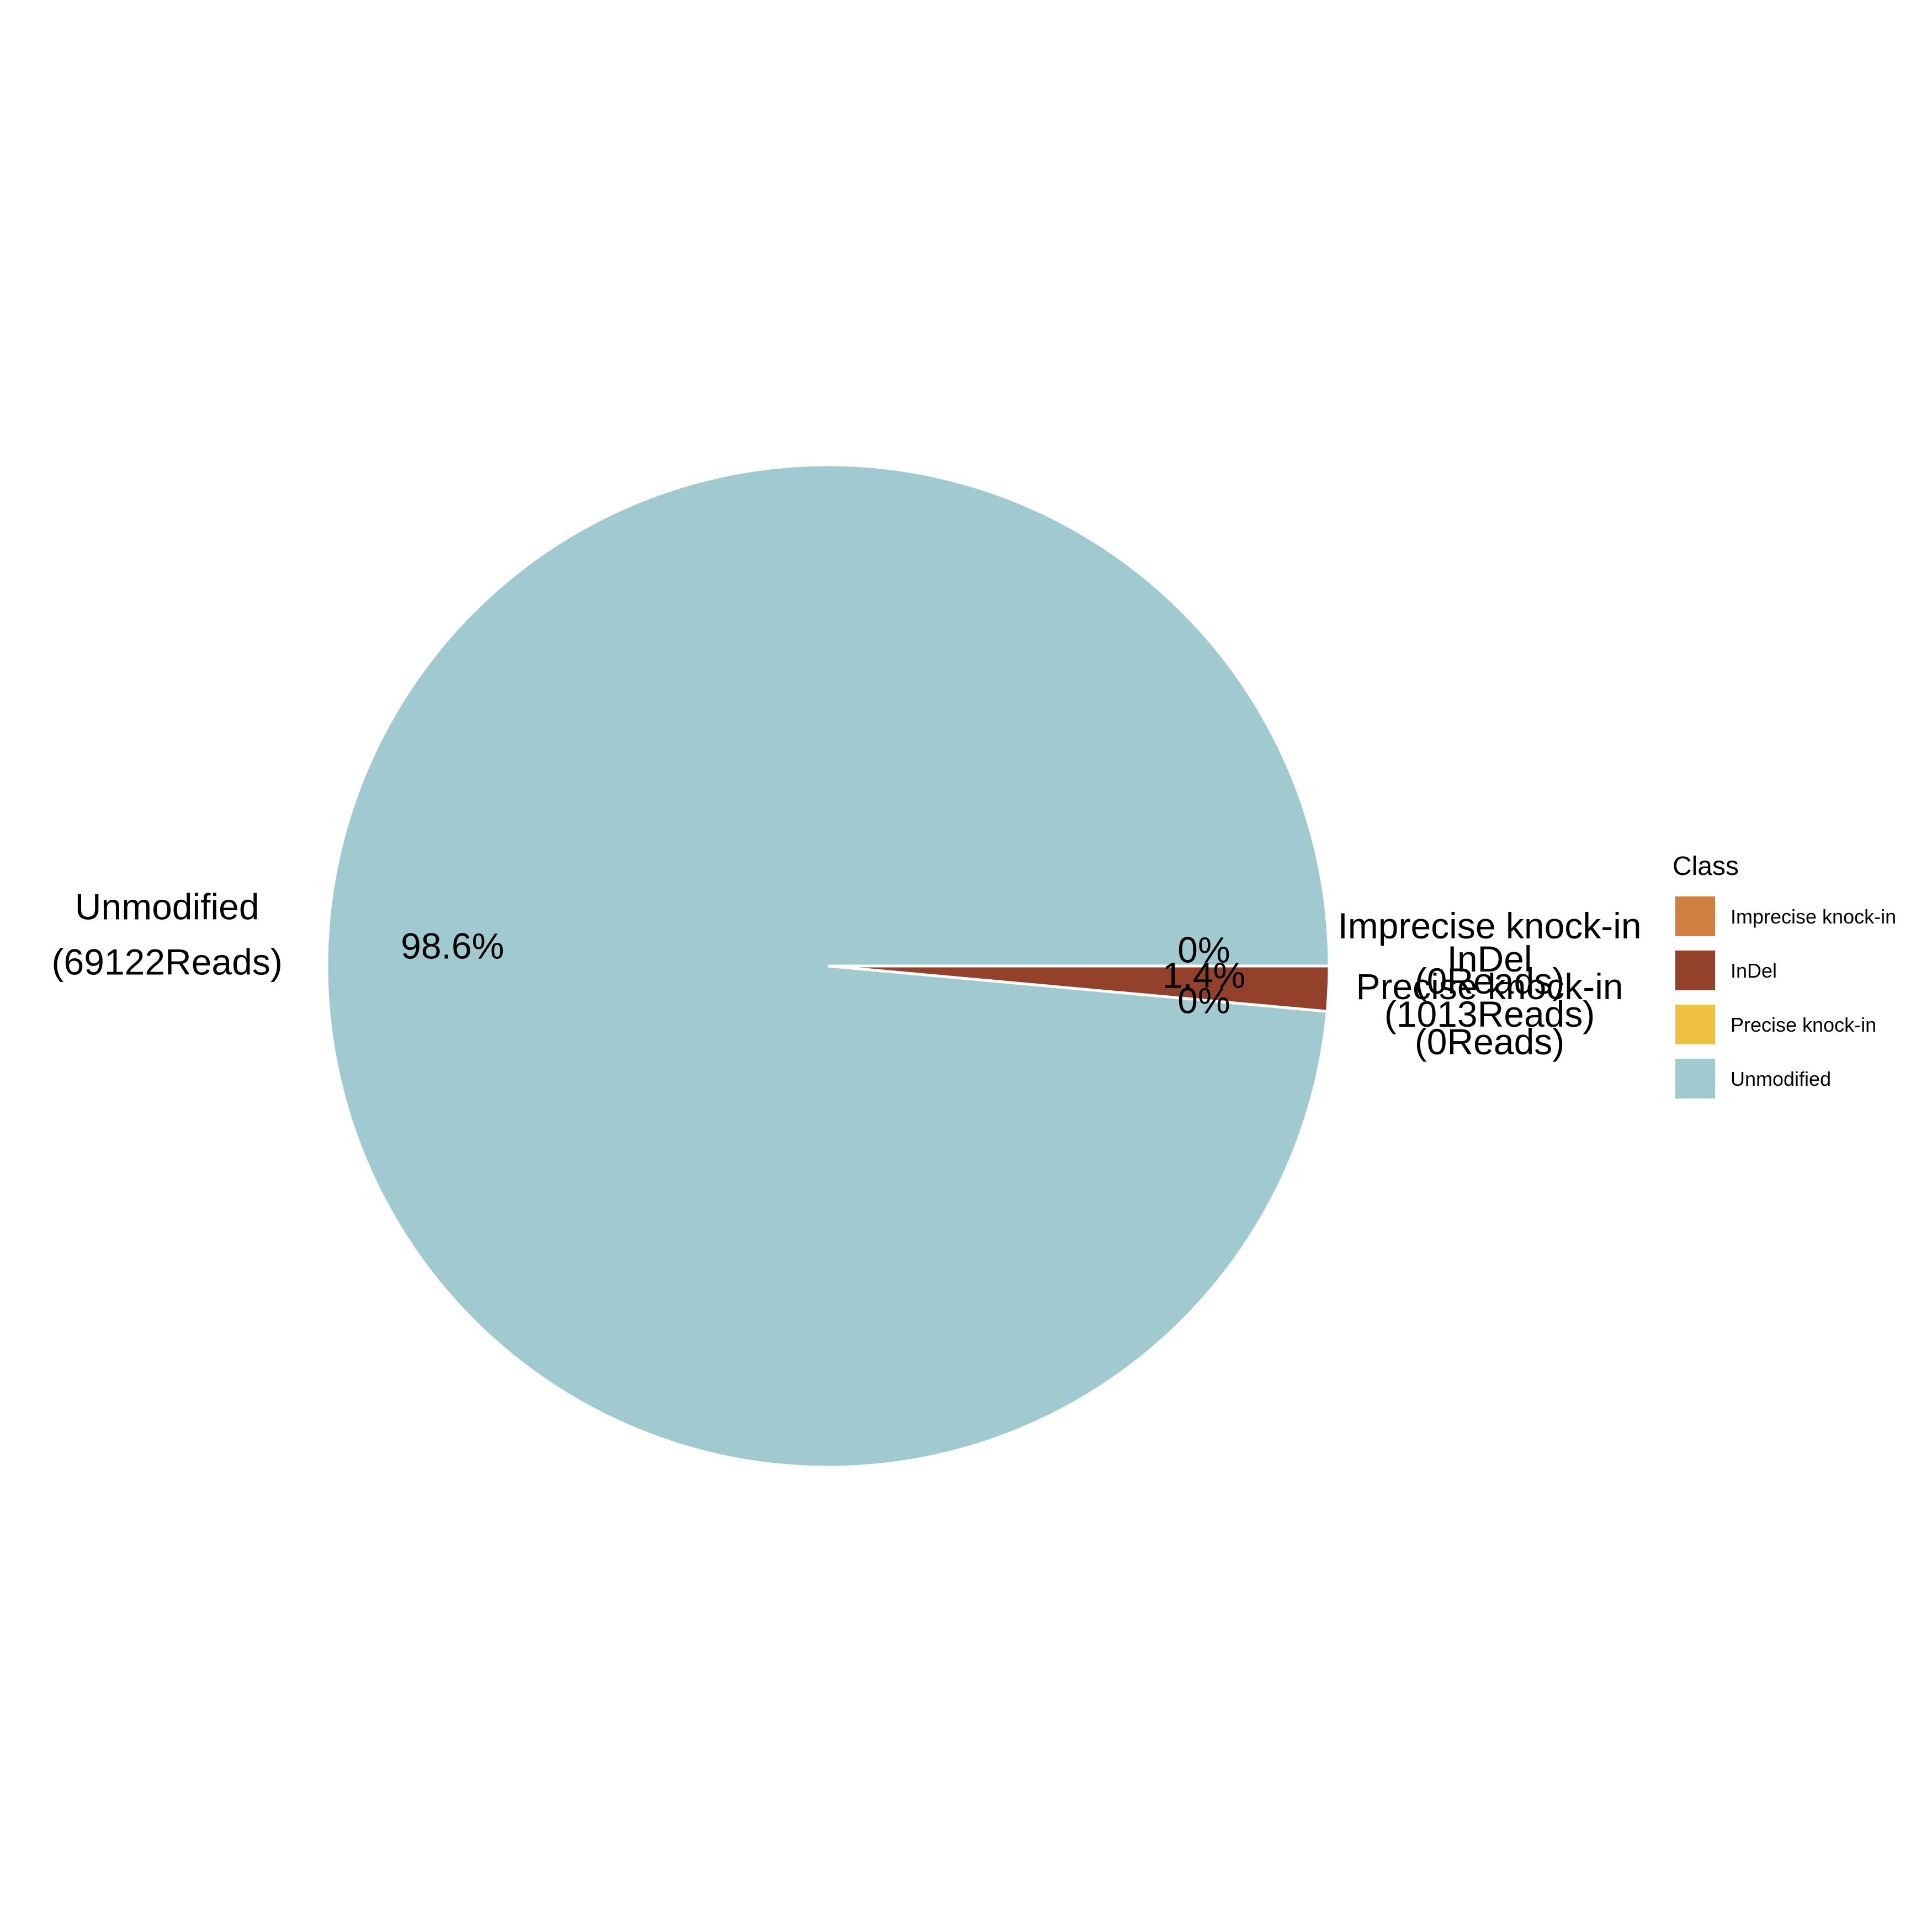 This screenshot has width=1932, height=1932. I want to click on legend-swatch-unmodified, so click(1695, 1078).